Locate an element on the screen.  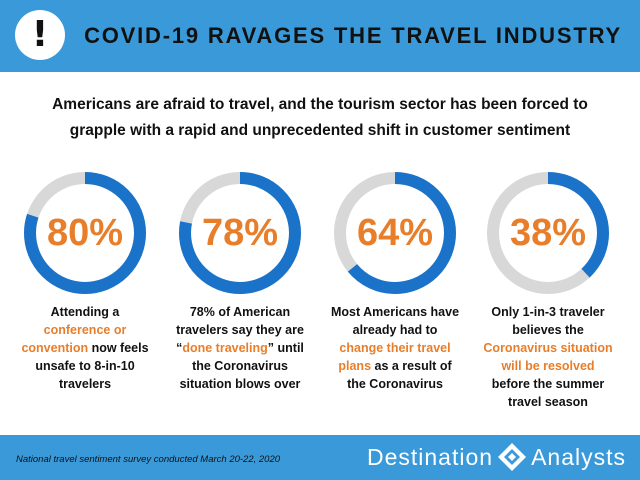
description-segment: Most Americans have already had to is located at coordinates (395, 321).